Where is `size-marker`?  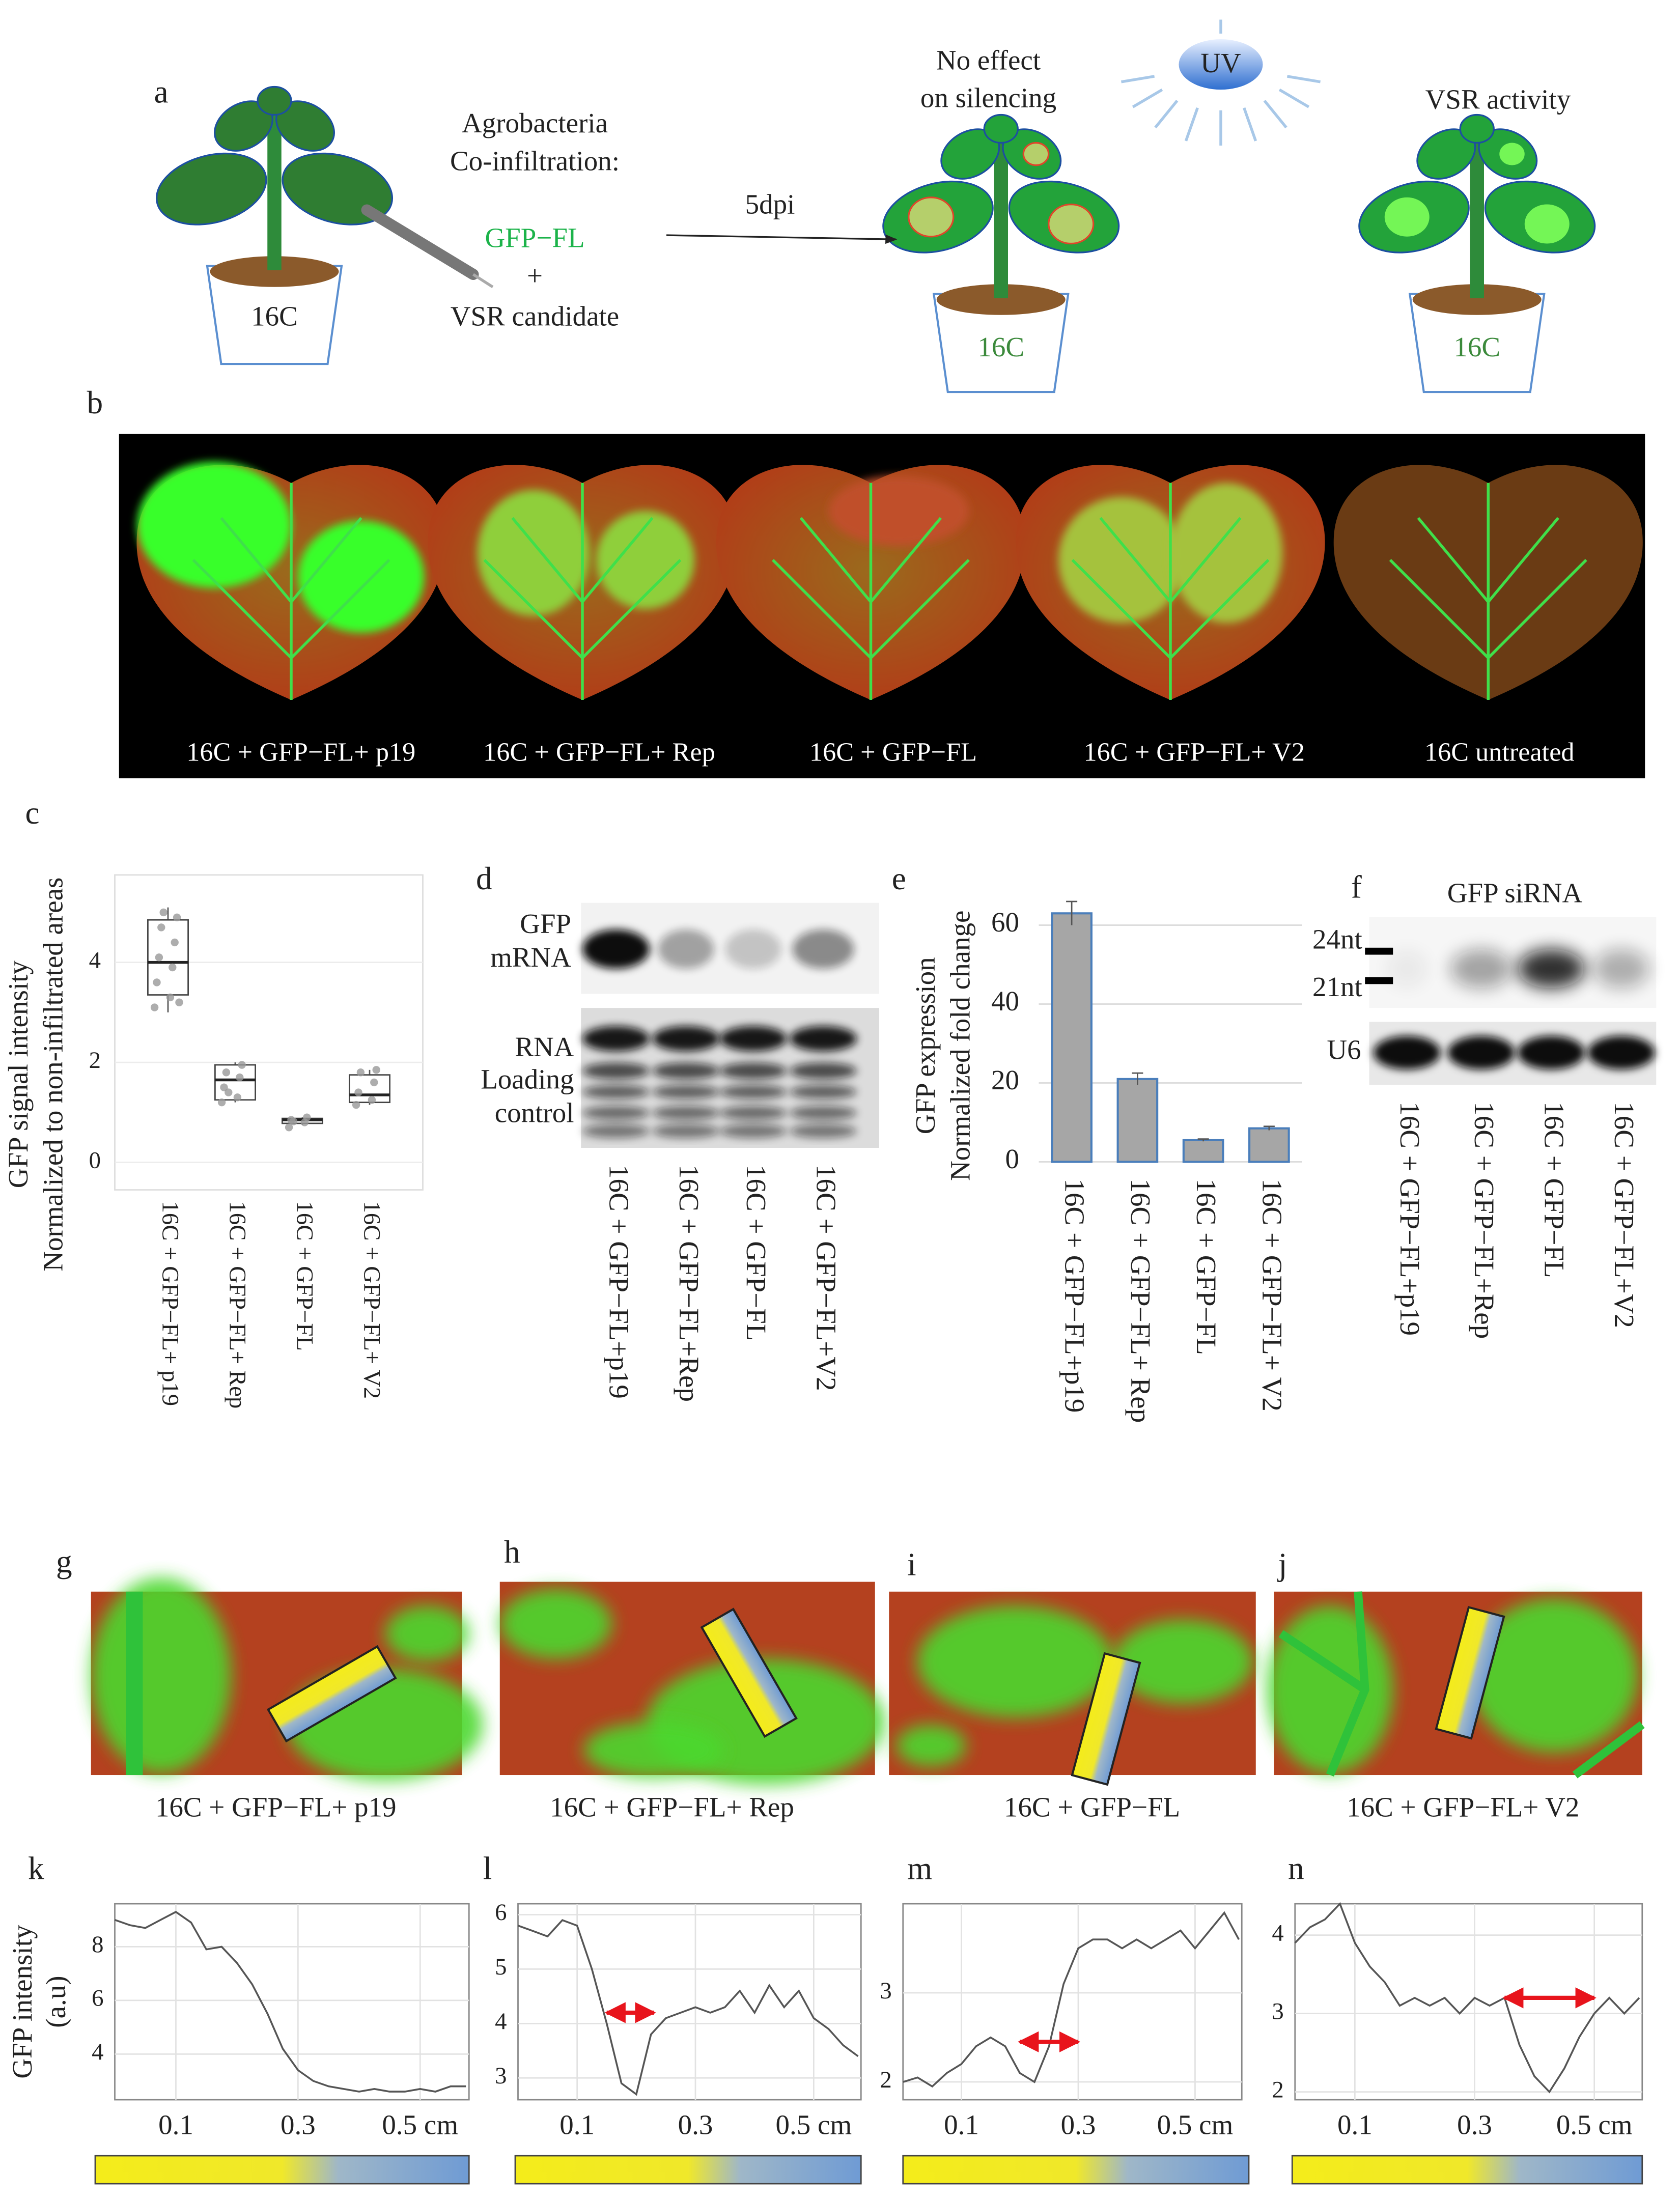 size-marker is located at coordinates (1379, 981).